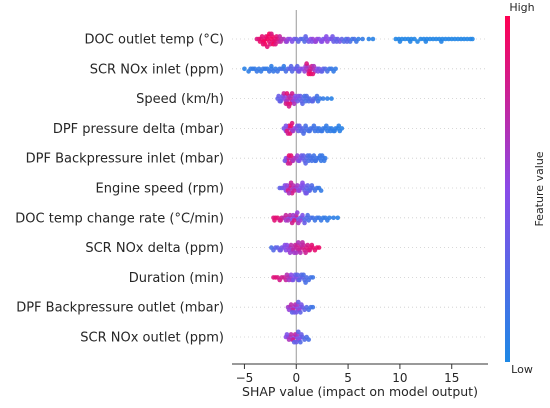 The image size is (550, 408). Describe the element at coordinates (525, 188) in the screenshot. I see `colorbar: High Low Feature value` at that location.